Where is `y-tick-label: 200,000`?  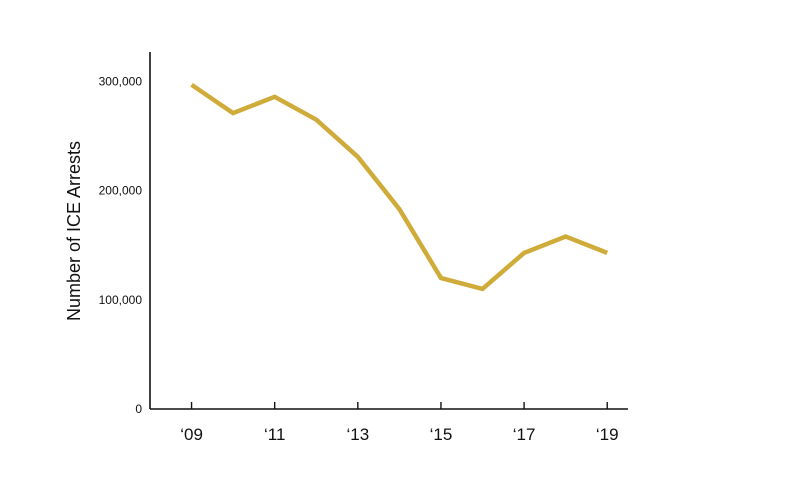
y-tick-label: 200,000 is located at coordinates (121, 191).